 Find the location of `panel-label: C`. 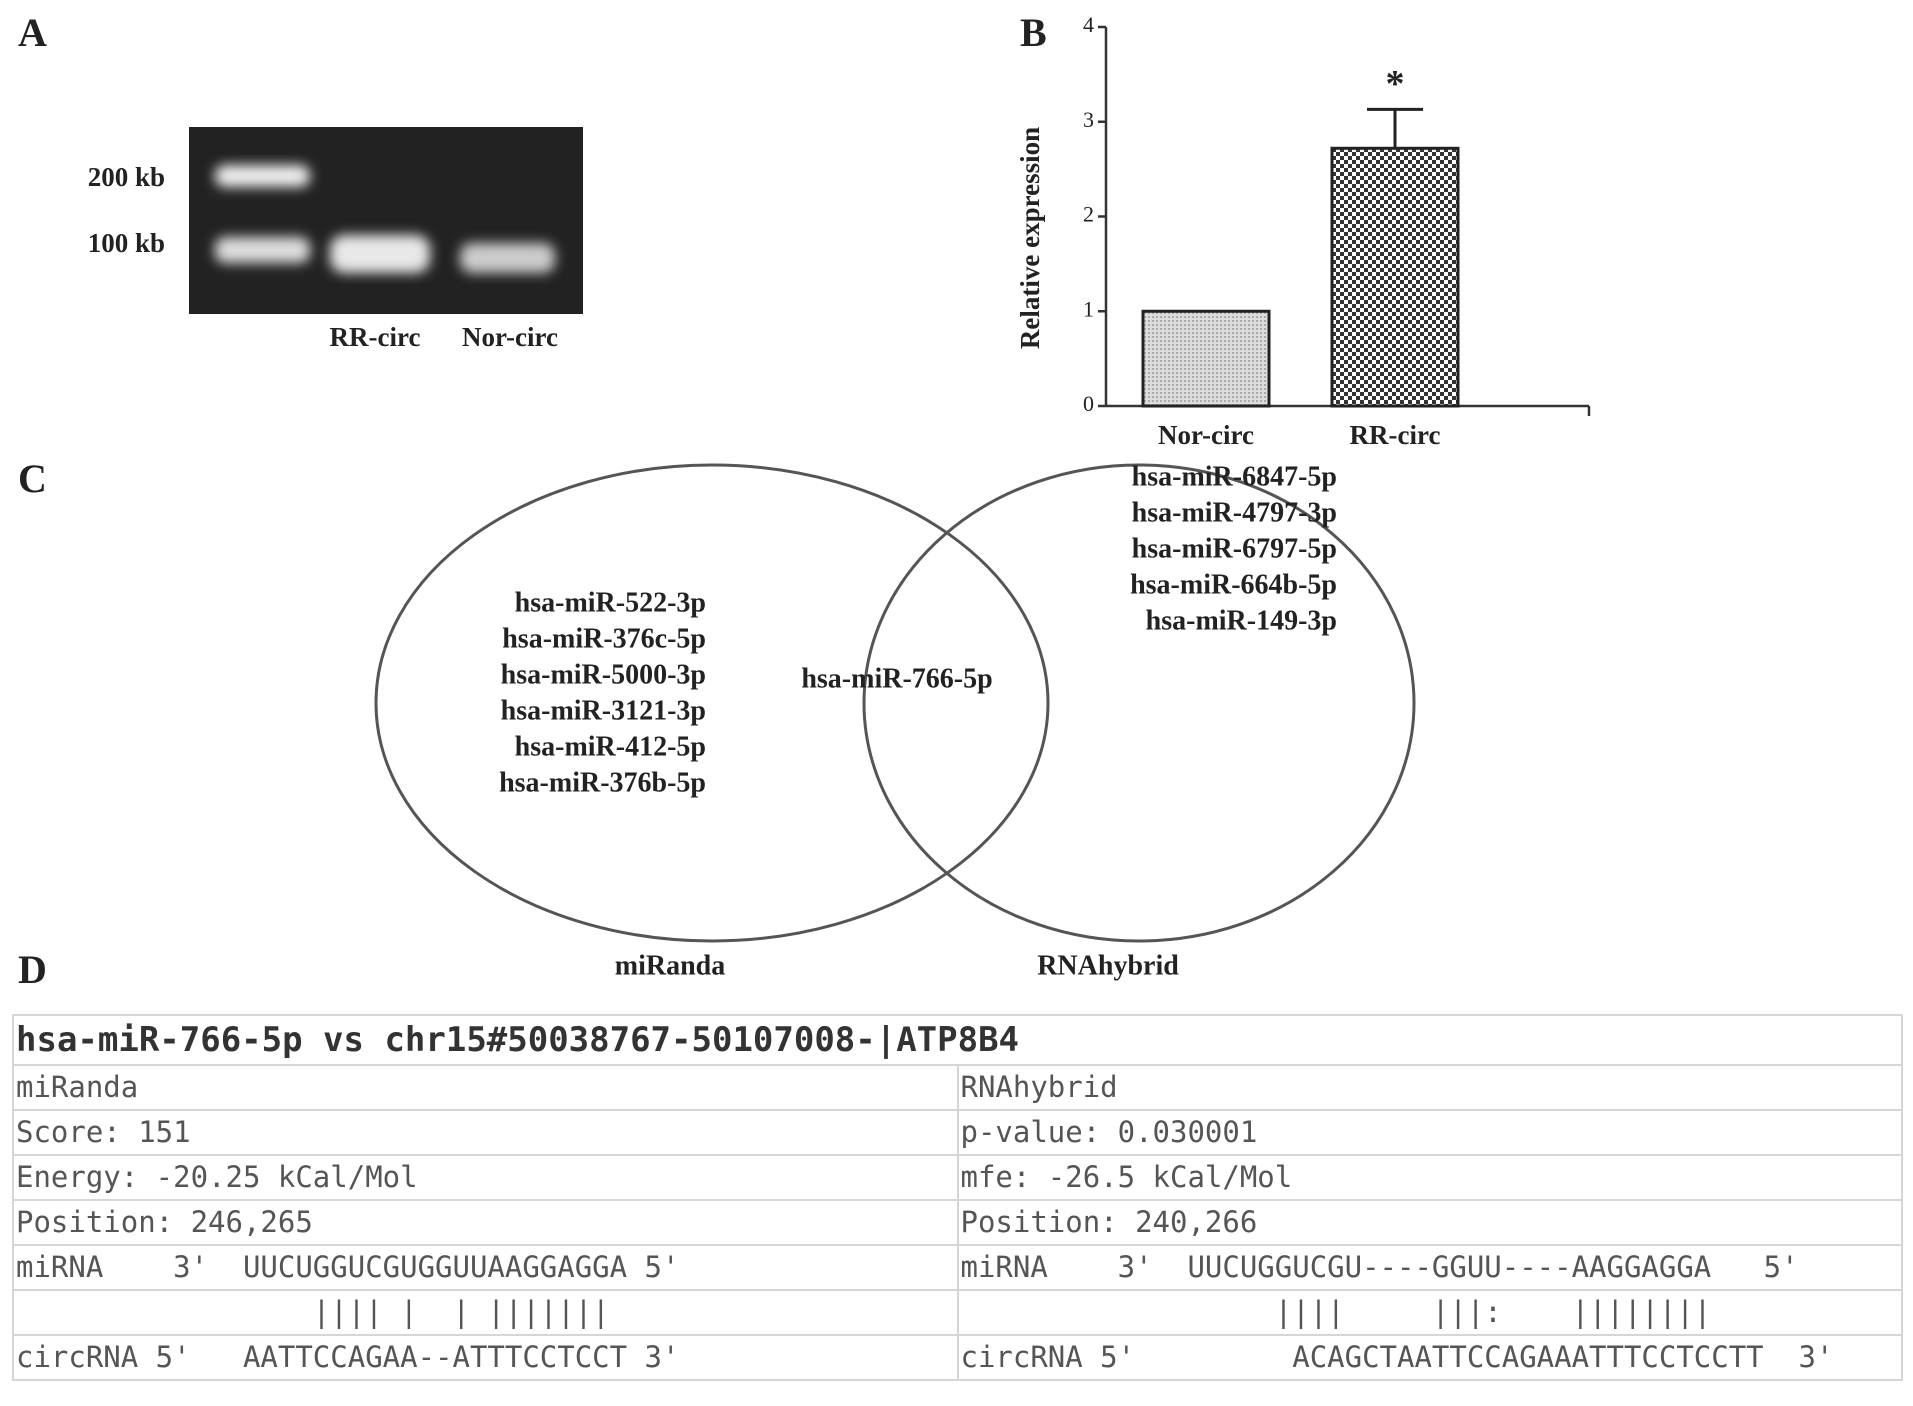

panel-label: C is located at coordinates (32, 478).